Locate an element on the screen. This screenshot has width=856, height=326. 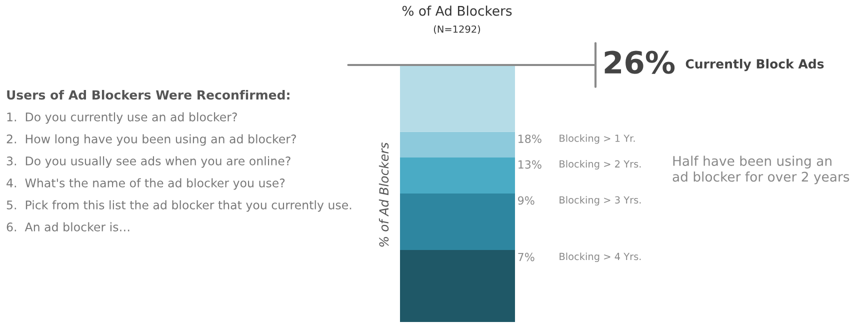
text: 9% is located at coordinates (526, 200).